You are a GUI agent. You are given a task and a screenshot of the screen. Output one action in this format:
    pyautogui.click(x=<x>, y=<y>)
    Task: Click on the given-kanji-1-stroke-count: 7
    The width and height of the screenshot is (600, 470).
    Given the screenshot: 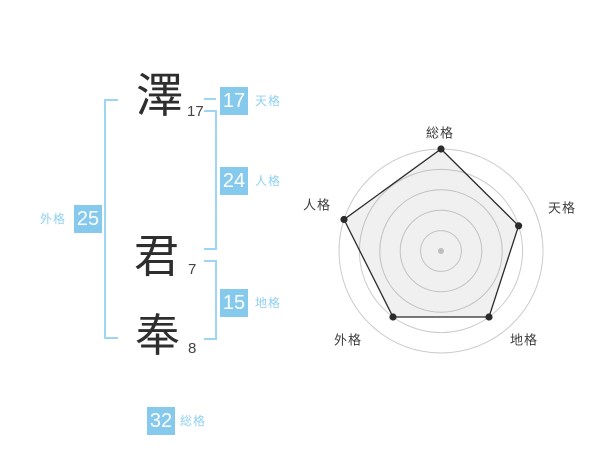 What is the action you would take?
    pyautogui.click(x=192, y=269)
    